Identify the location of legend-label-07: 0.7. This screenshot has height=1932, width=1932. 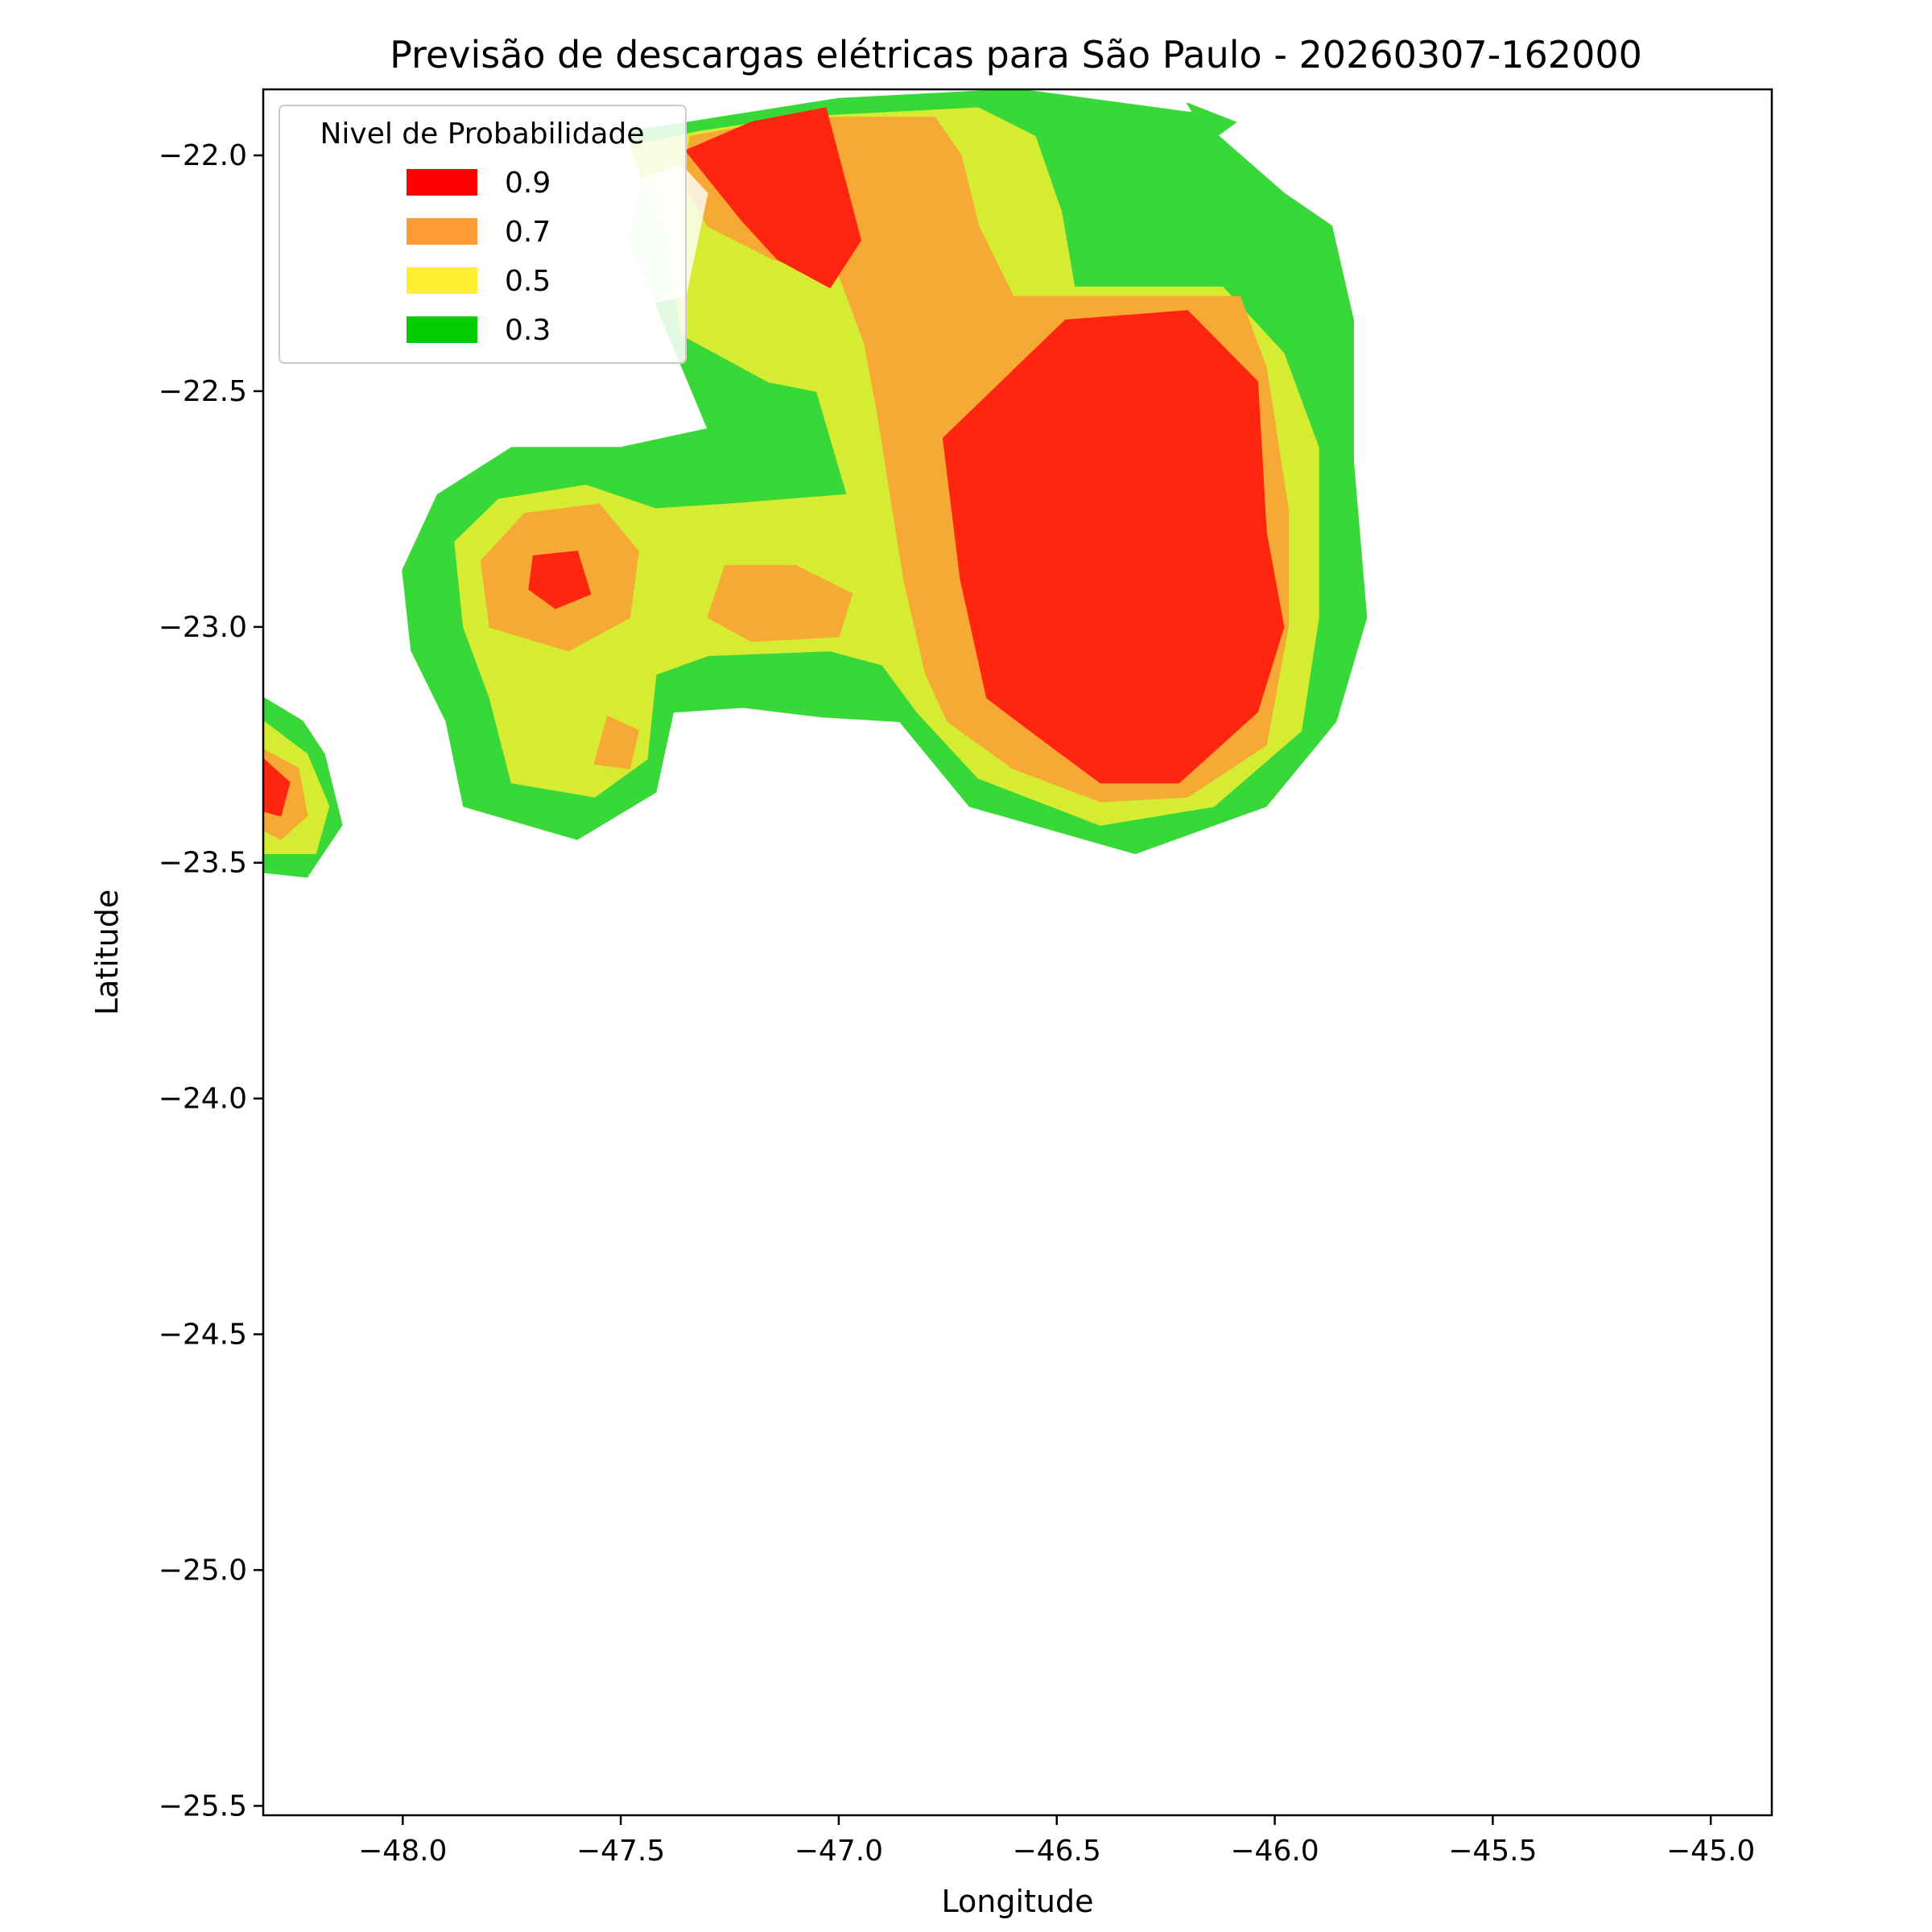
(528, 232).